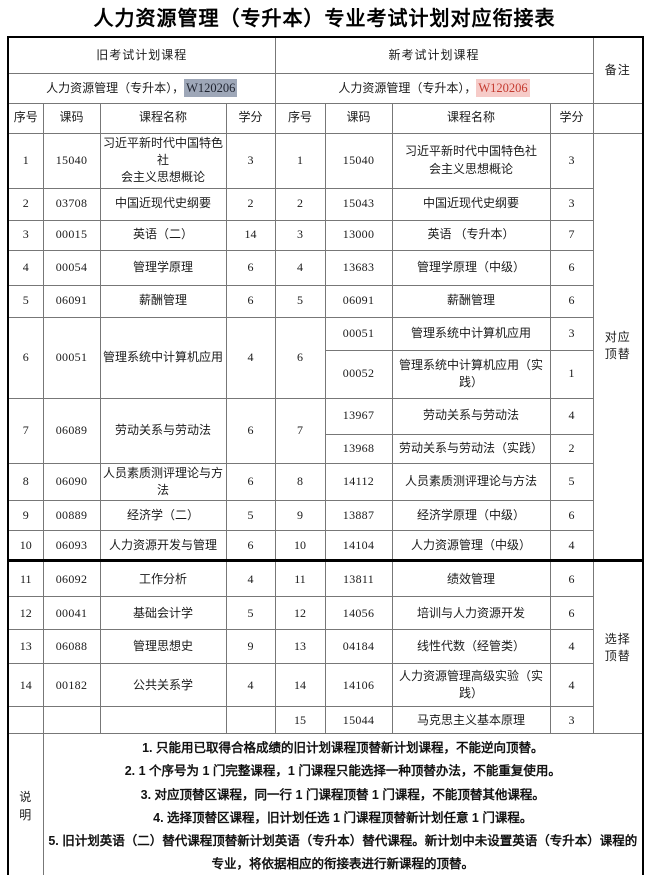 This screenshot has width=649, height=875. Describe the element at coordinates (163, 235) in the screenshot. I see `old-course-name: 英语（二）` at that location.